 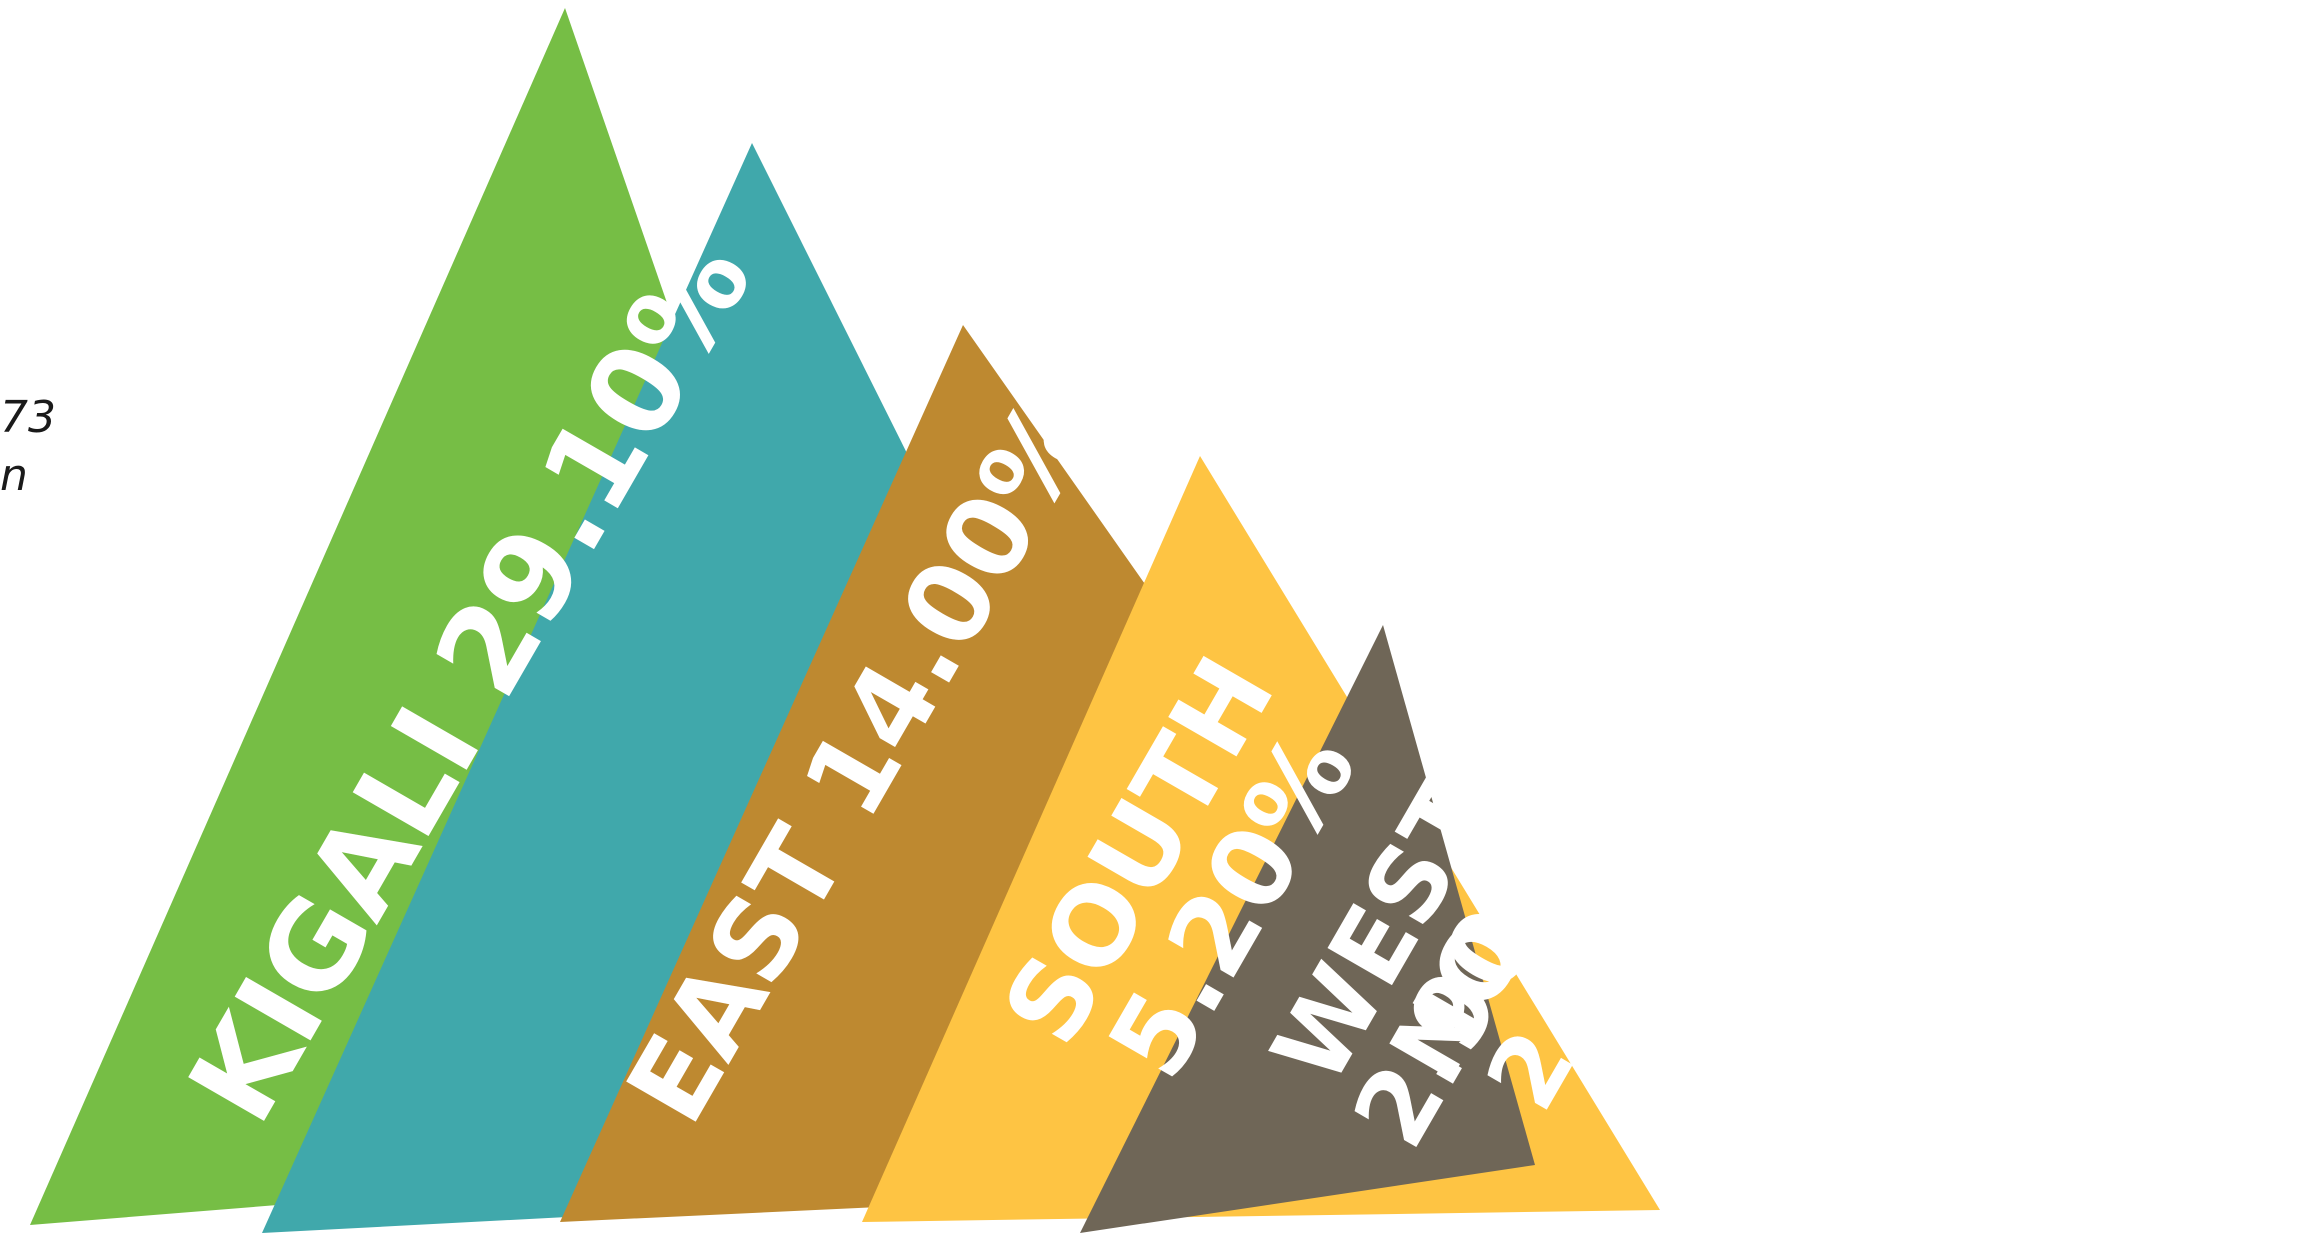 I want to click on cropped-side-text-2: n, so click(x=14, y=475).